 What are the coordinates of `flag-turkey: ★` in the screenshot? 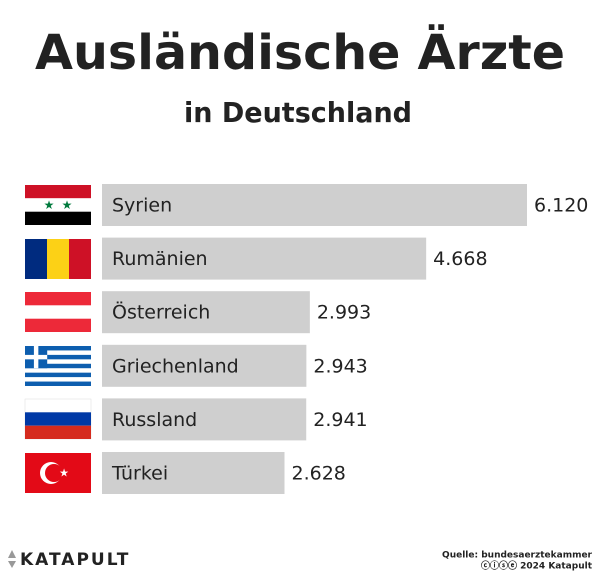 It's located at (58, 473).